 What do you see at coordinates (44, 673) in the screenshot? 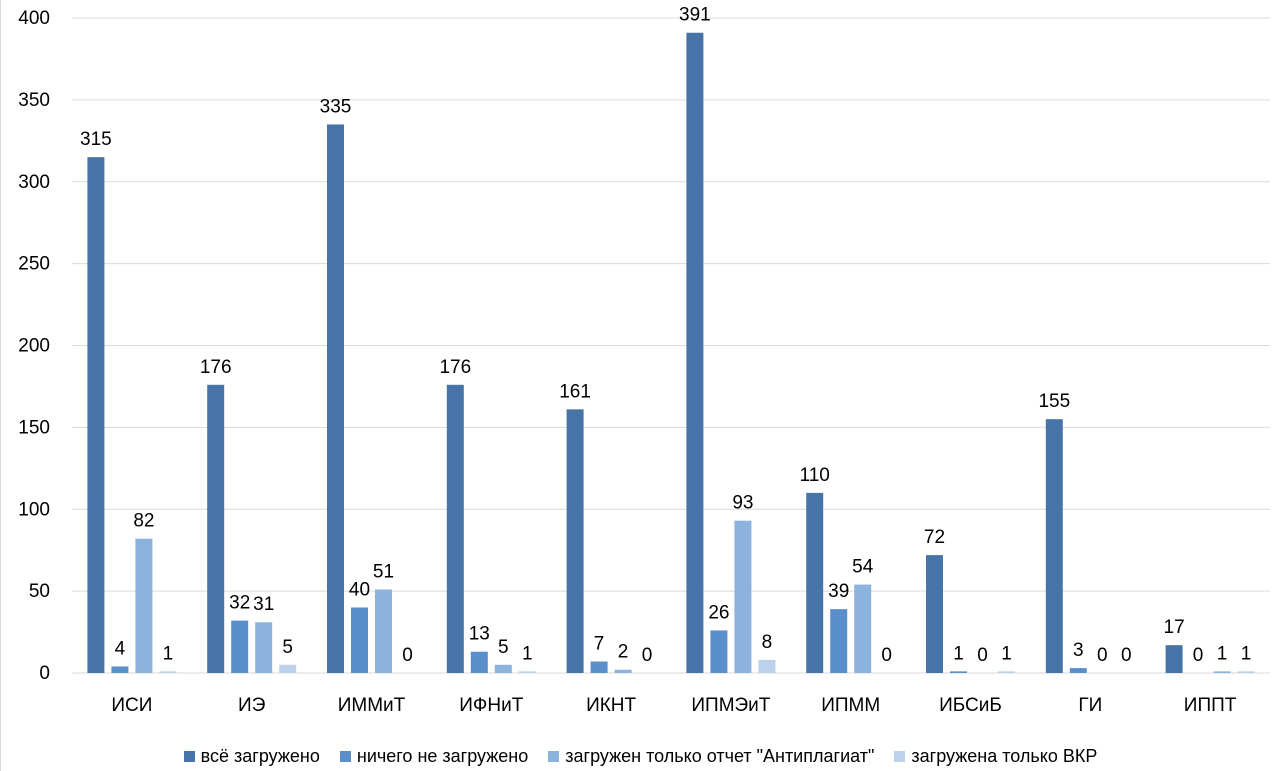
I see `y-tick-label: 0` at bounding box center [44, 673].